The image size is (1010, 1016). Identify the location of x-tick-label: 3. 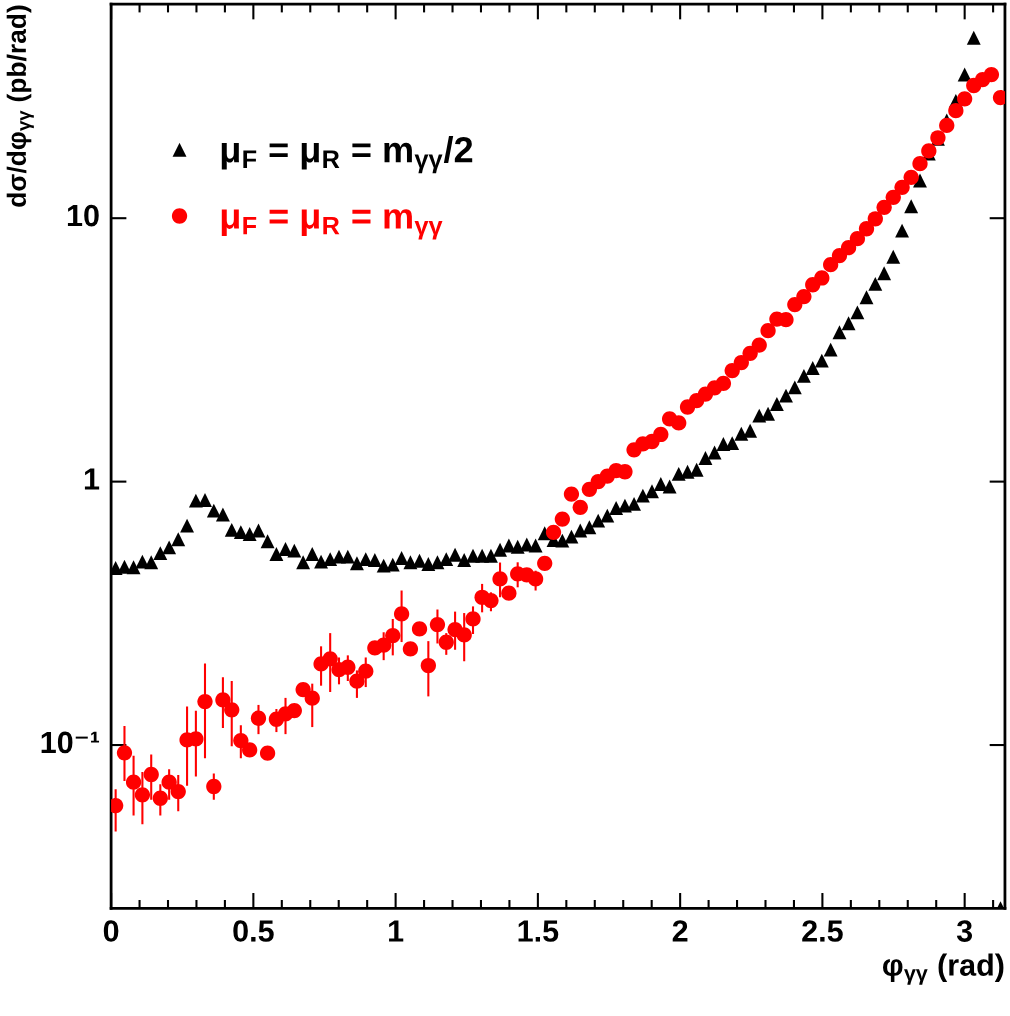
(964, 931).